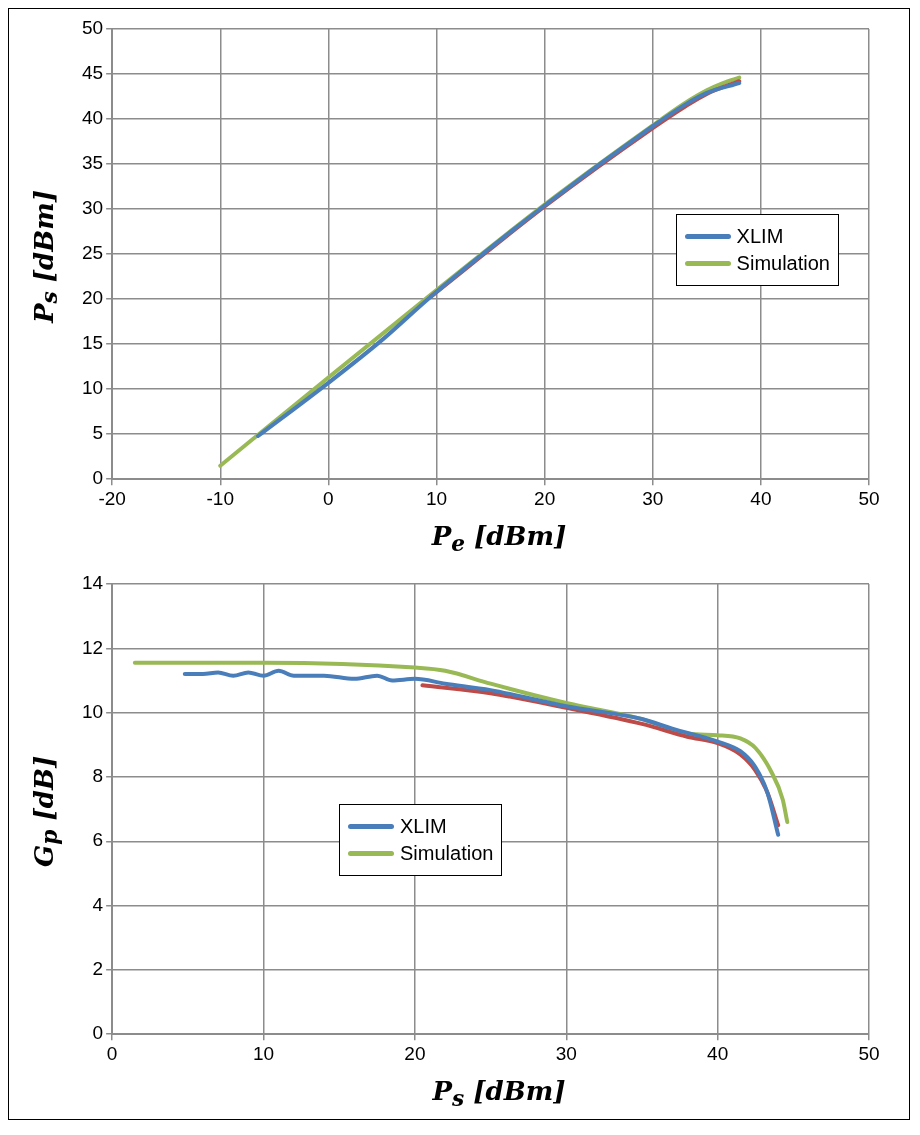  Describe the element at coordinates (92, 208) in the screenshot. I see `y-tick-label: 30` at that location.